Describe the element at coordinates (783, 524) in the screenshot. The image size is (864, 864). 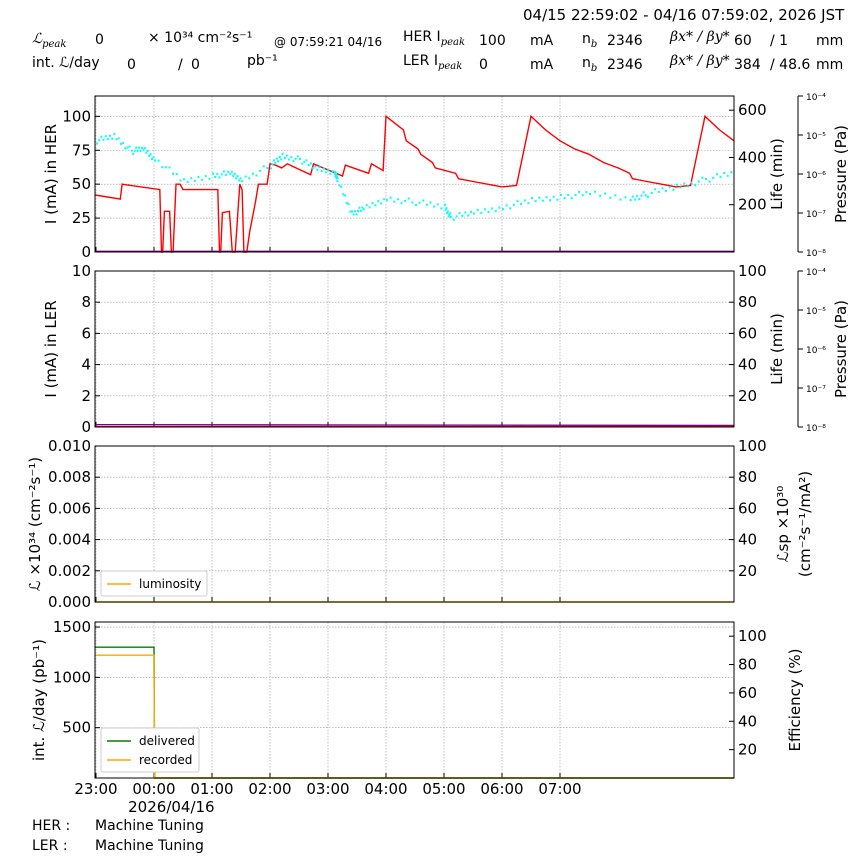
I see `y2-axis-label: ℒsp ×10³⁰` at that location.